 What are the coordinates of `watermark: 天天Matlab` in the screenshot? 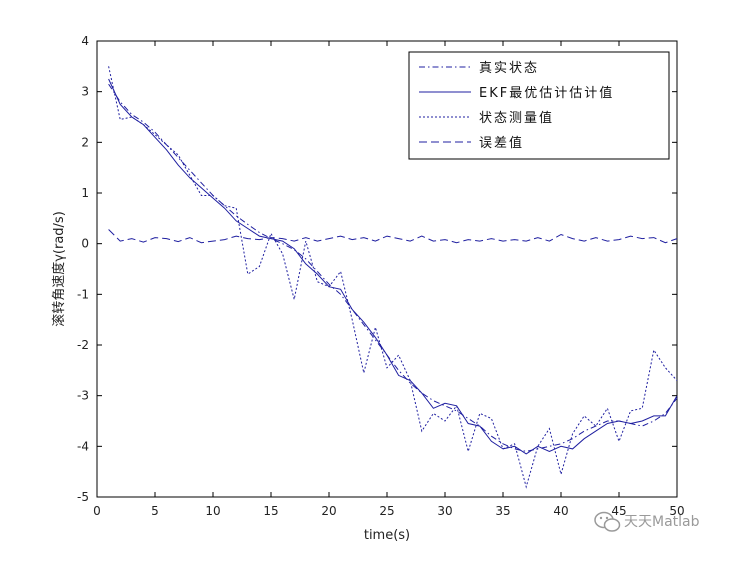 It's located at (647, 521).